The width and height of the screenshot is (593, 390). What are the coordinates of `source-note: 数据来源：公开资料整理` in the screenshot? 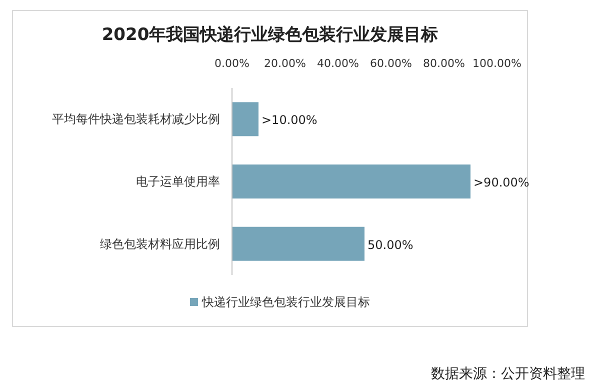 It's located at (508, 374).